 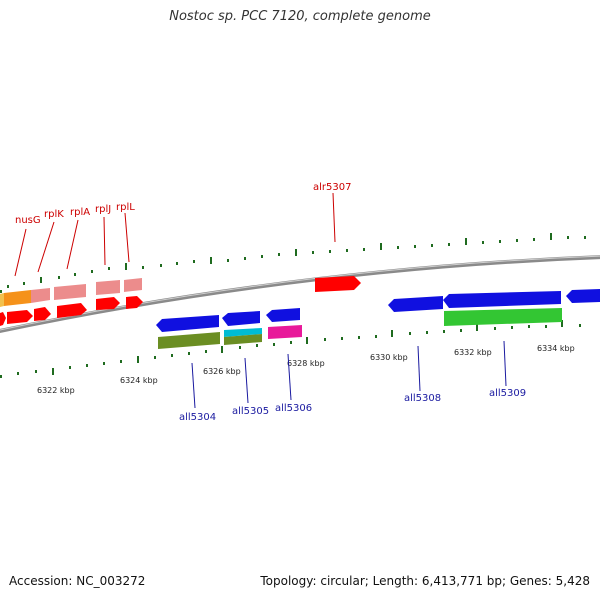 What do you see at coordinates (180, 301) in the screenshot?
I see `forward-gene-track` at bounding box center [180, 301].